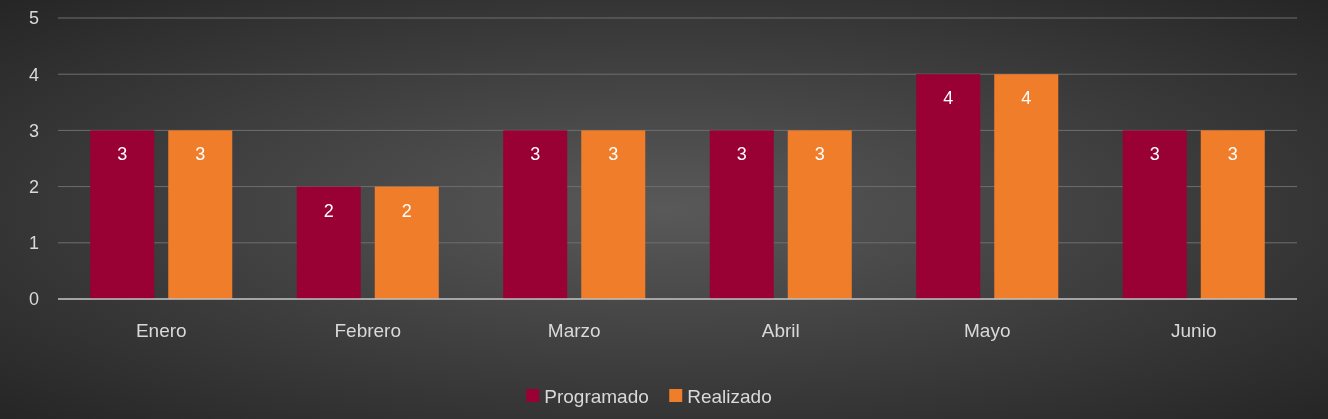  I want to click on legend-label: Programado, so click(596, 396).